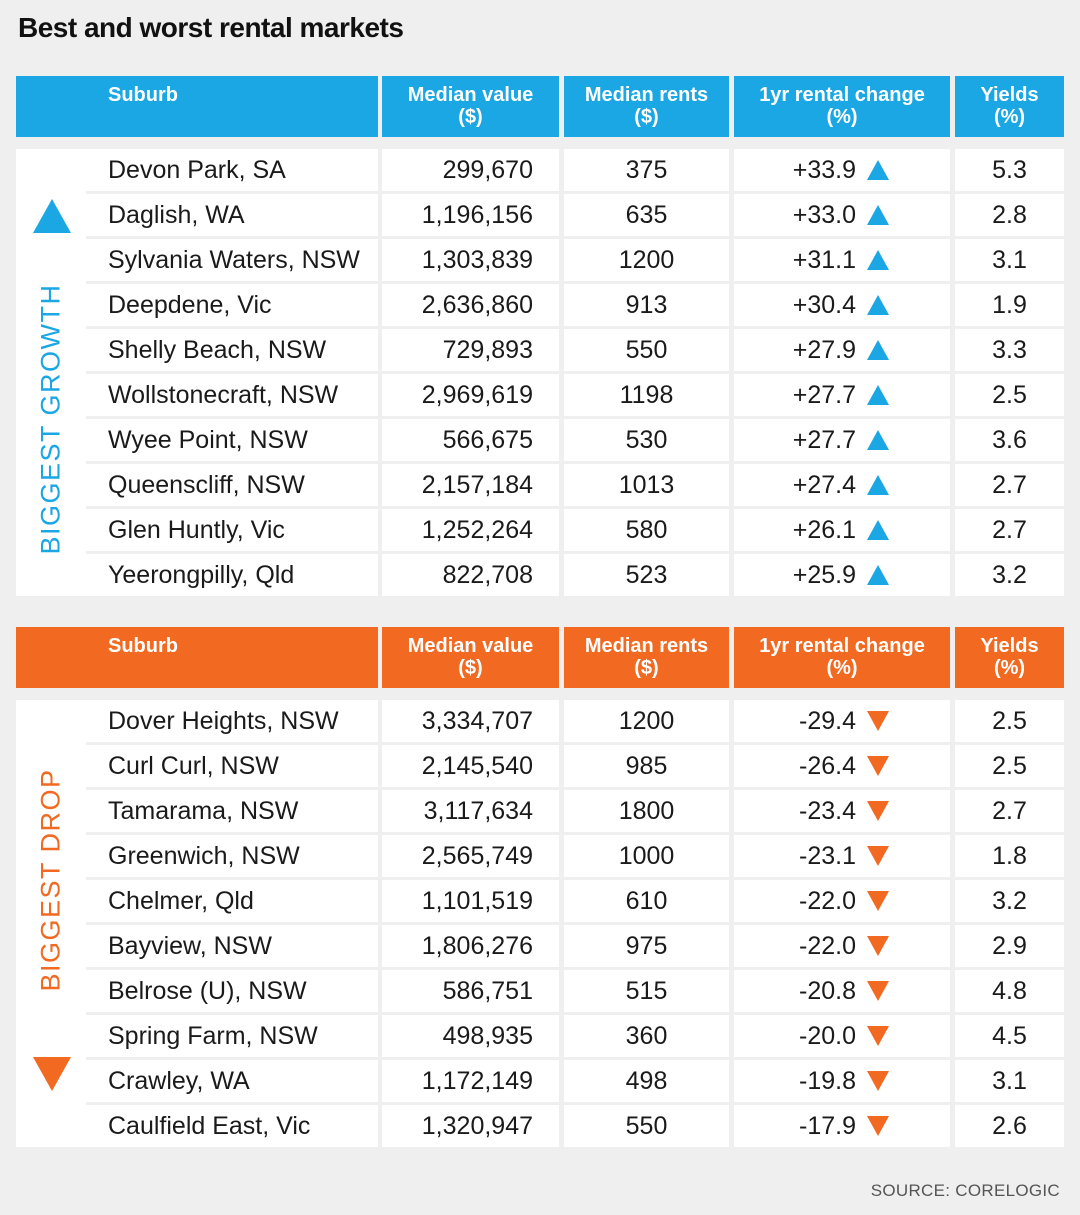 This screenshot has width=1080, height=1215. What do you see at coordinates (477, 485) in the screenshot?
I see `median-value-cell-text: 2,157,184` at bounding box center [477, 485].